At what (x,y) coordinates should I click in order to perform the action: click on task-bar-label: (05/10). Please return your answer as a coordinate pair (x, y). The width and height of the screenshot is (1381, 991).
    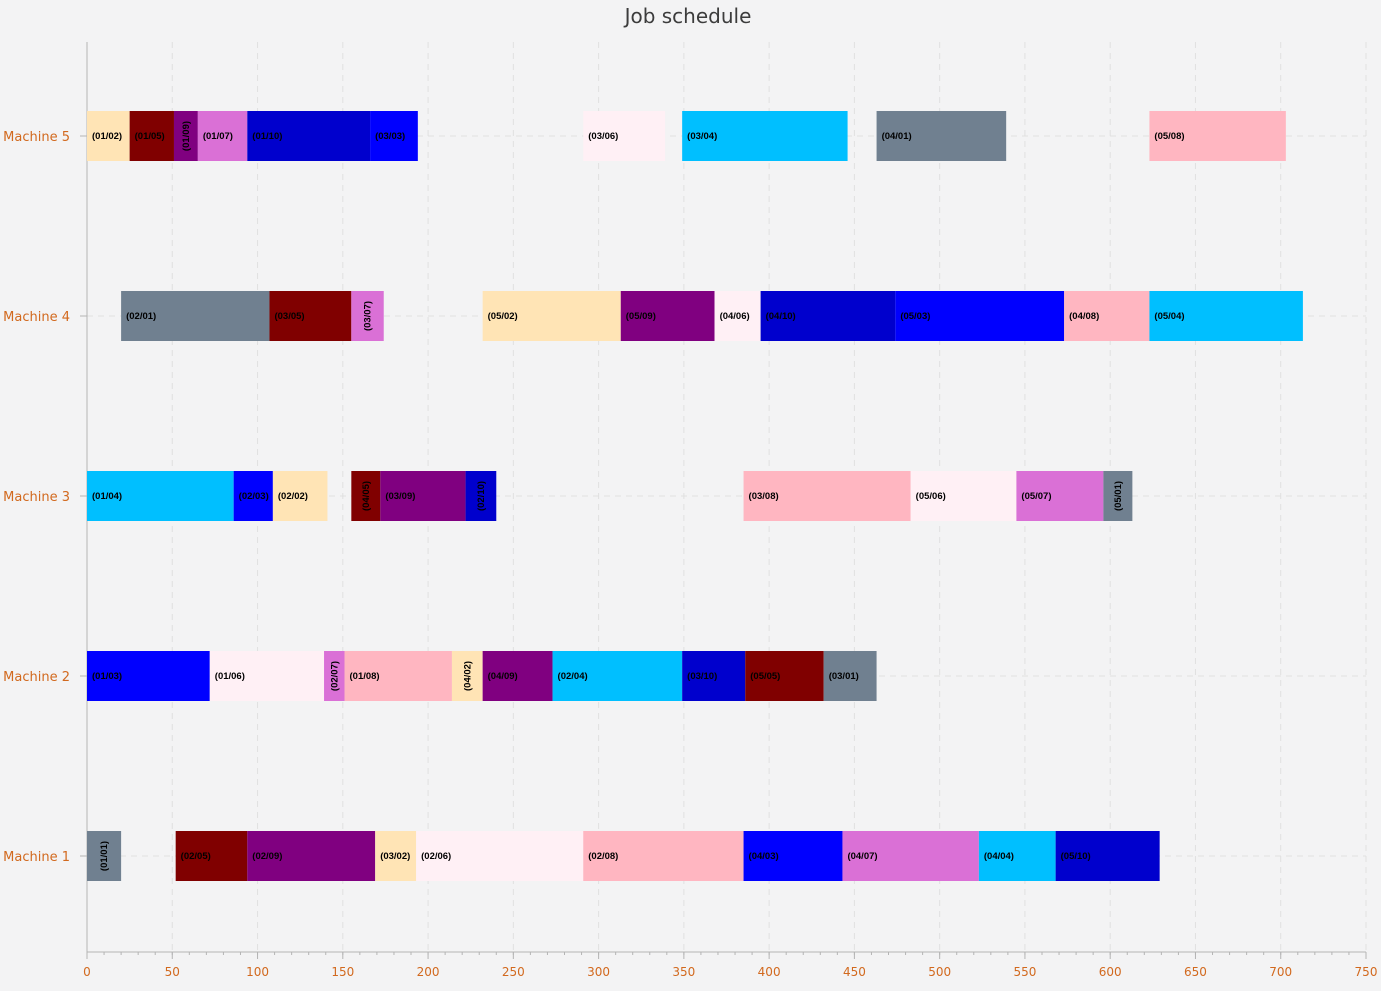
    Looking at the image, I should click on (1076, 856).